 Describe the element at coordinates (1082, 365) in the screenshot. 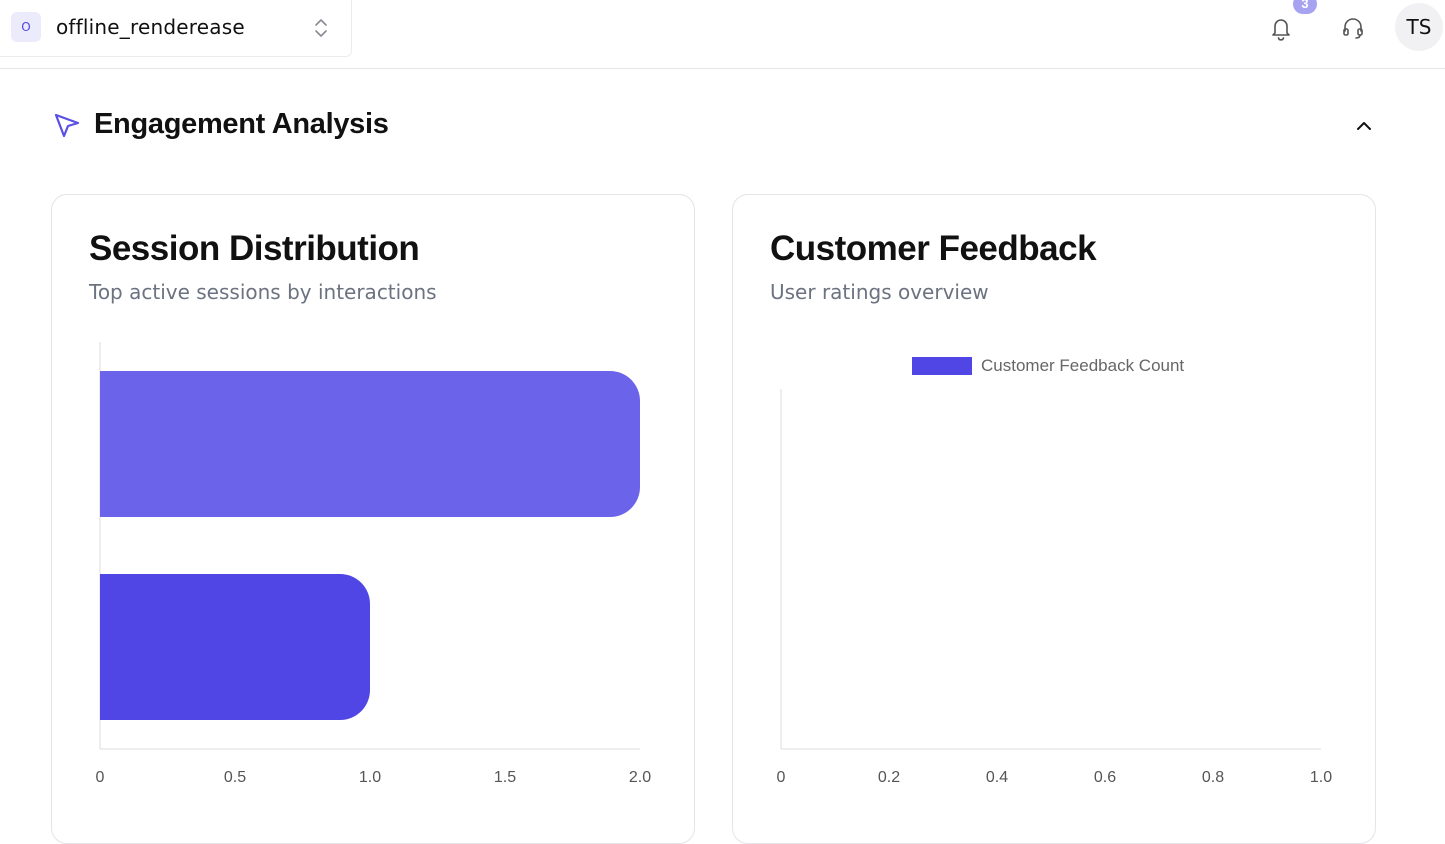

I see `legend-label: Customer Feedback Count` at that location.